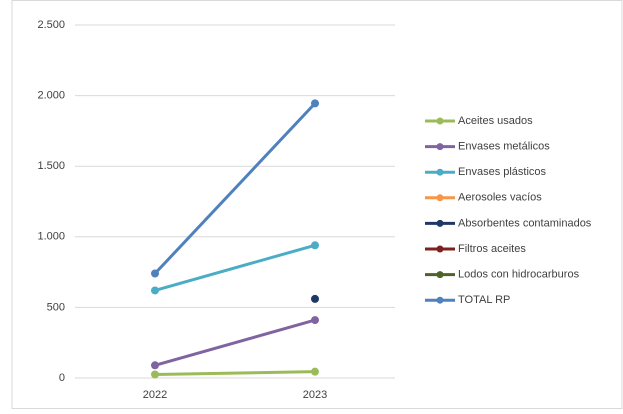  What do you see at coordinates (519, 275) in the screenshot?
I see `legend-label: Lodos con hidrocarburos` at bounding box center [519, 275].